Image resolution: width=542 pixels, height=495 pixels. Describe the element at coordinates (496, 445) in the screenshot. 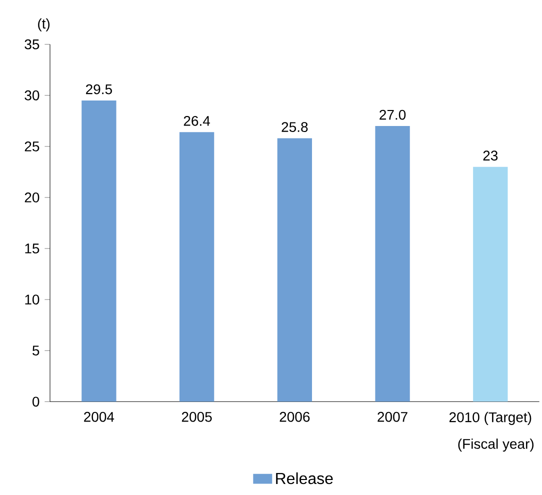

I see `text: (Fiscal year)` at that location.